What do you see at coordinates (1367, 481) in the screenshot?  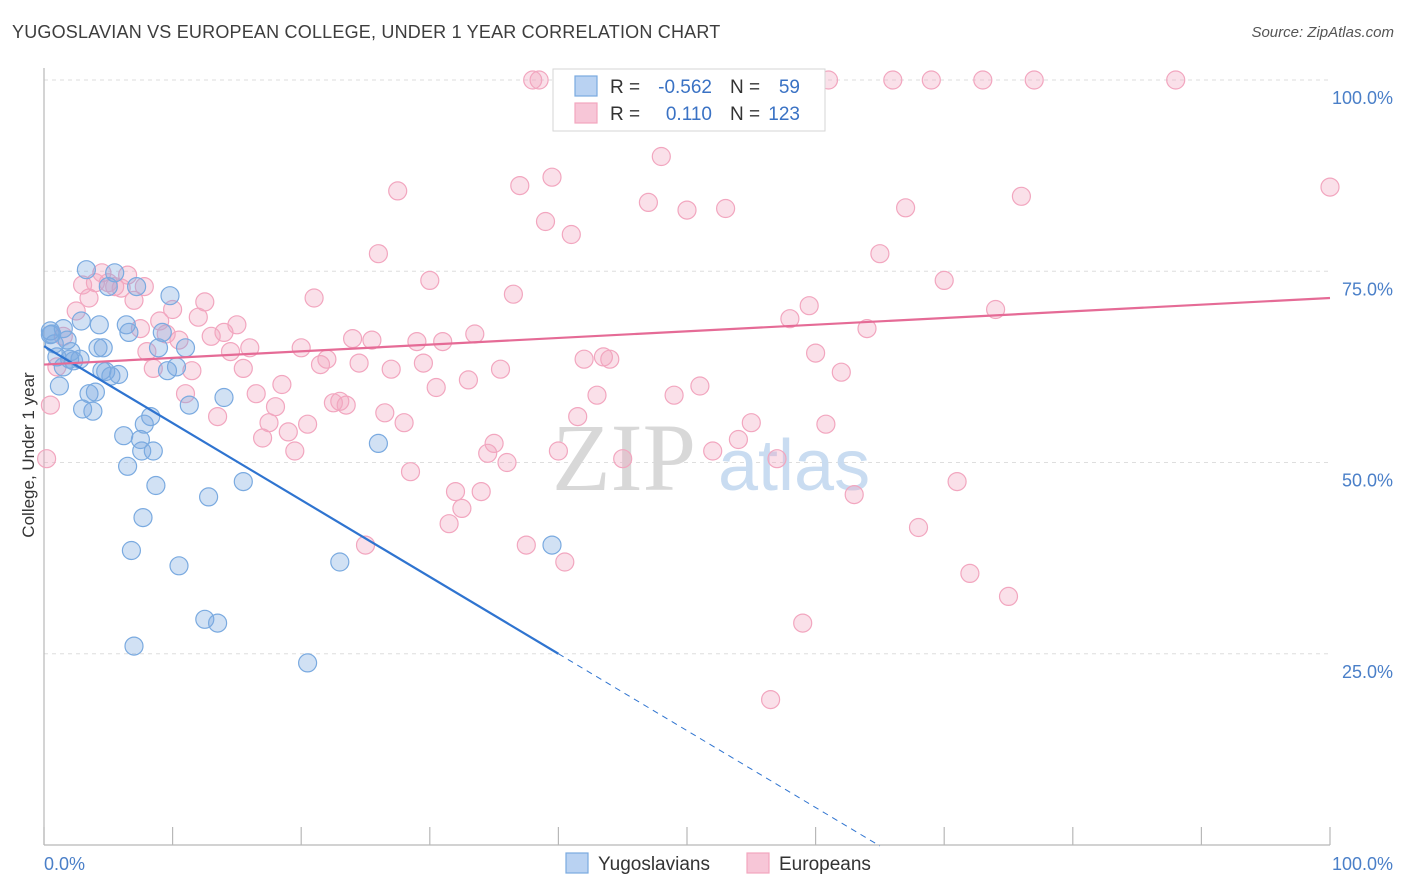 I see `y-tick-label-50: 50.0%` at bounding box center [1367, 481].